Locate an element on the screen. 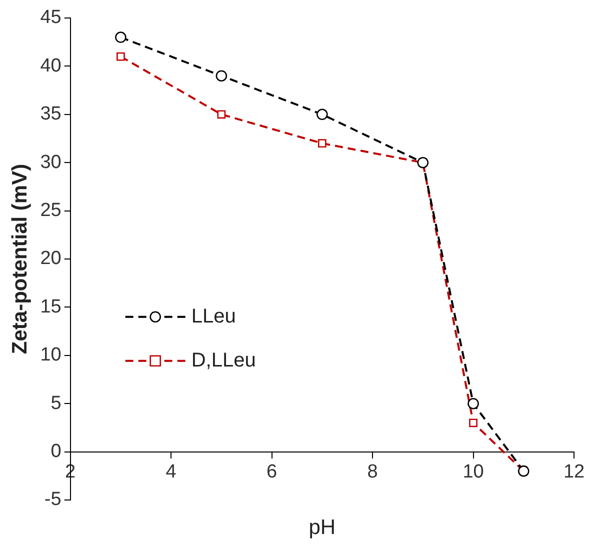 This screenshot has width=590, height=544. y-axis-title: Zeta-potential (mV) is located at coordinates (20, 259).